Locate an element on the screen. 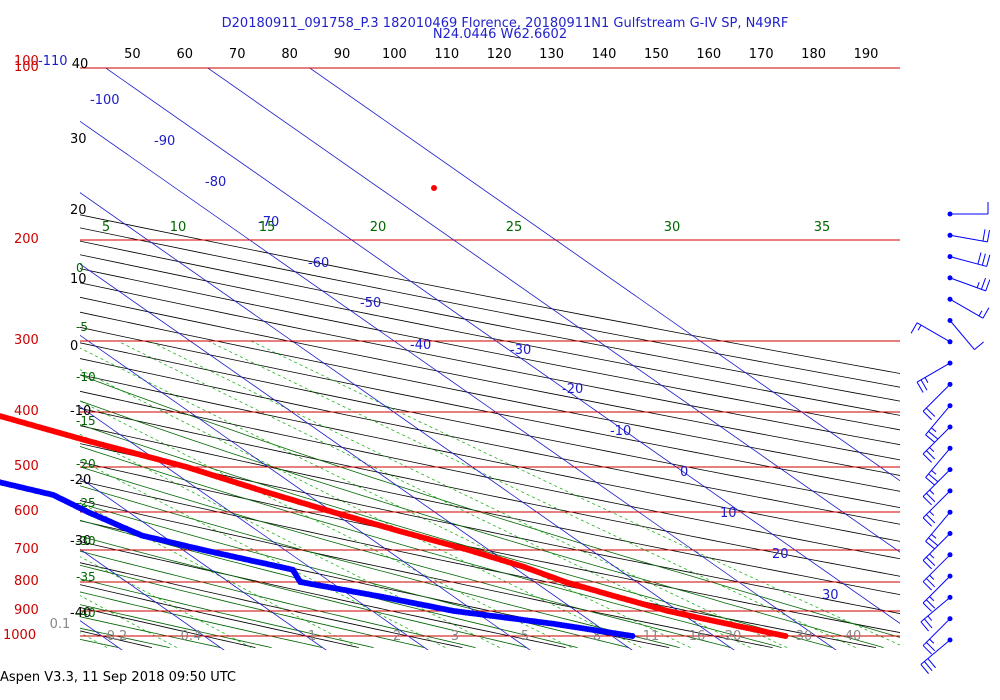 The width and height of the screenshot is (1000, 700). theta-e-label-left: -30 is located at coordinates (86, 541).